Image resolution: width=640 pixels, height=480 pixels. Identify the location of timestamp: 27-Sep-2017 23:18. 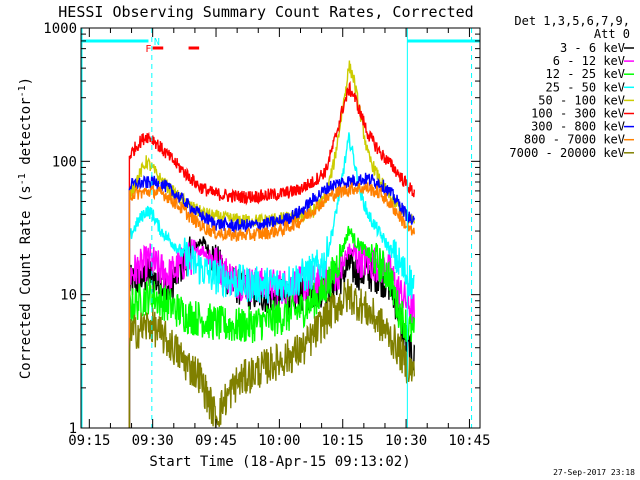
(594, 472).